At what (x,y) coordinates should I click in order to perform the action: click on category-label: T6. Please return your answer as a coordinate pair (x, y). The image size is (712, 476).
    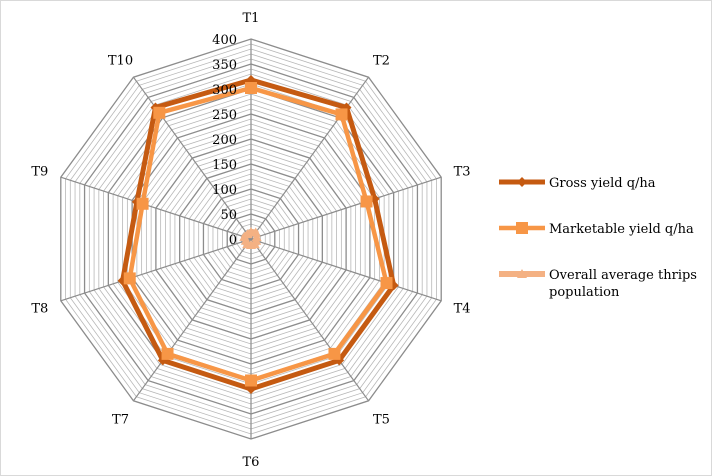
    Looking at the image, I should click on (251, 462).